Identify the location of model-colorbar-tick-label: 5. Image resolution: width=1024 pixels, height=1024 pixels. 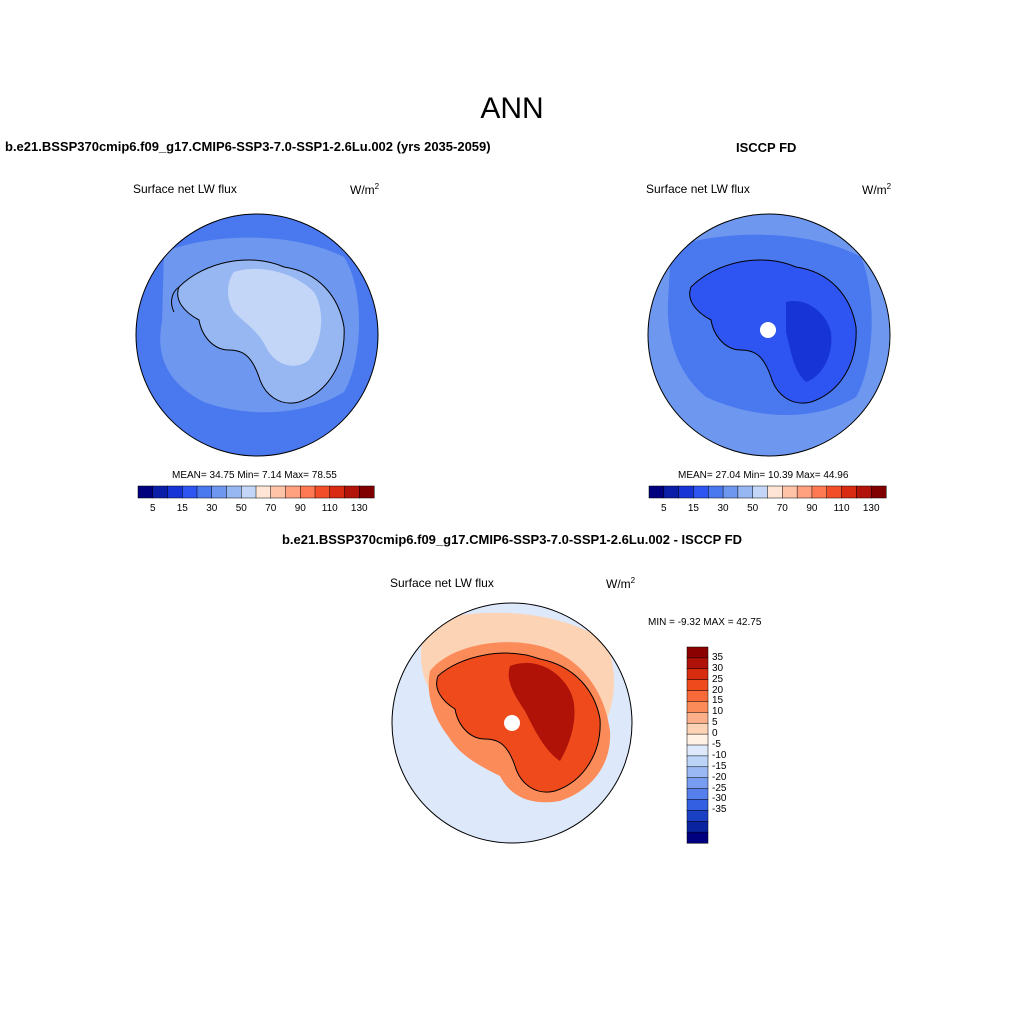
(152, 508).